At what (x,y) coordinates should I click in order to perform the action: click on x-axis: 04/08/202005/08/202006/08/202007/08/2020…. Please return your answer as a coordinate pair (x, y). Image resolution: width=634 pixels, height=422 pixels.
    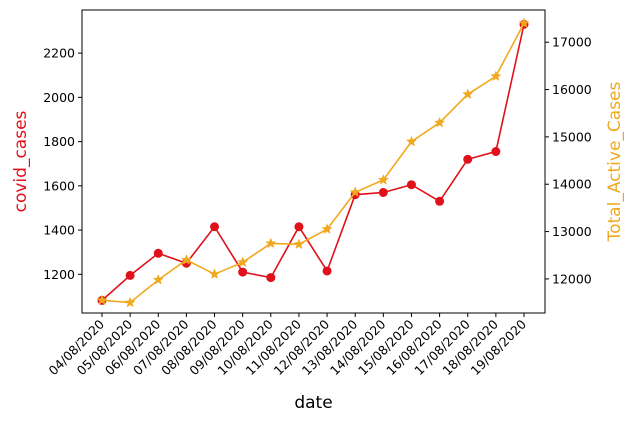
    Looking at the image, I should click on (287, 345).